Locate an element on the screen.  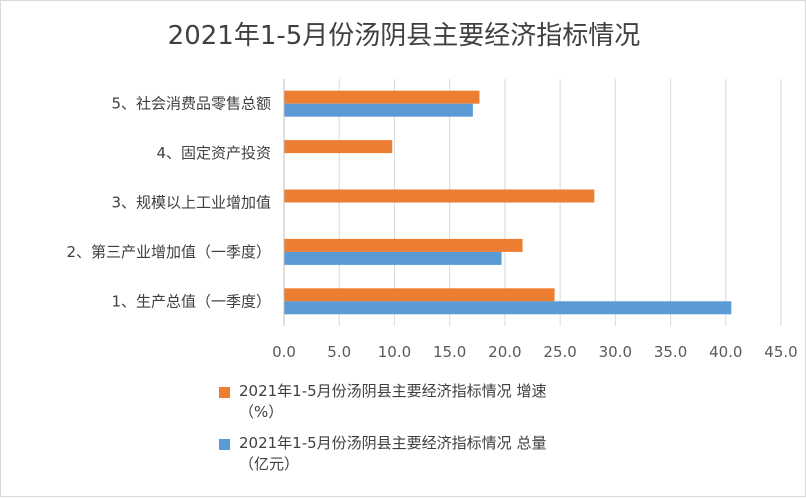
x-tick-label: 0.0 is located at coordinates (284, 352).